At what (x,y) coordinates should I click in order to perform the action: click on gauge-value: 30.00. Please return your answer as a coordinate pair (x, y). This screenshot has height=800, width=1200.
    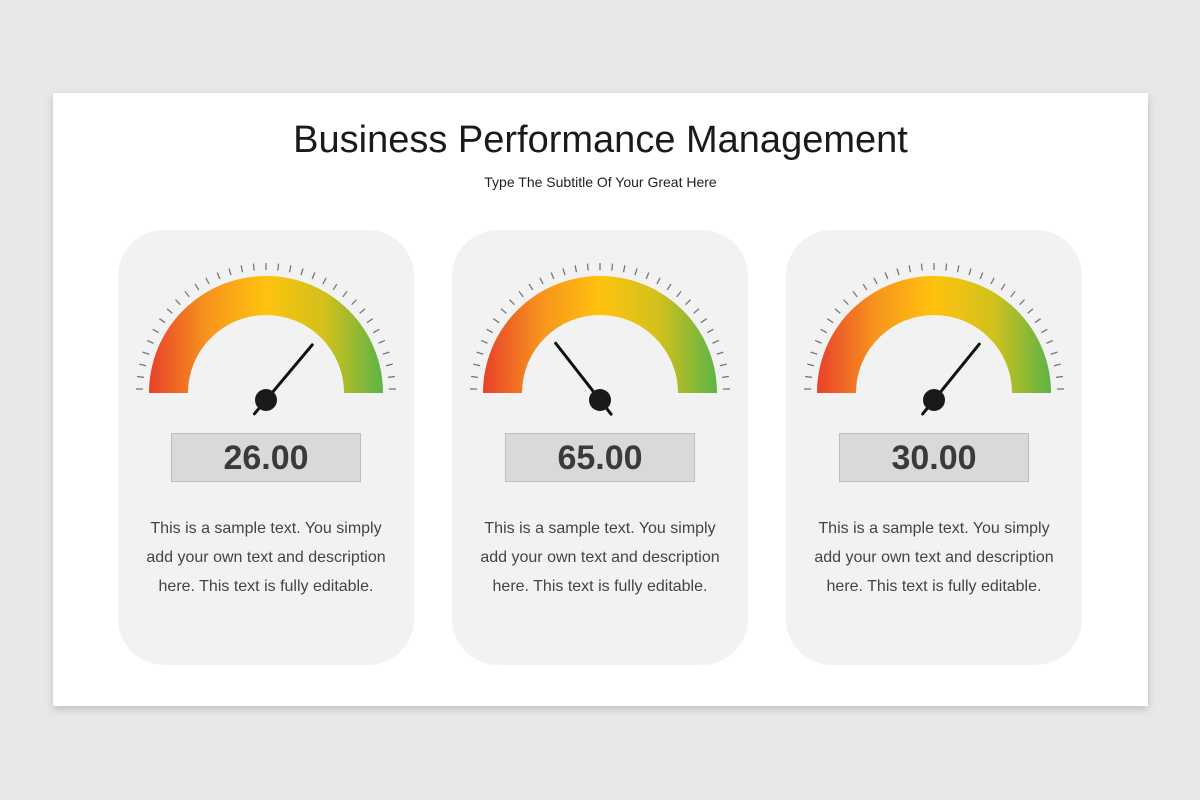
    Looking at the image, I should click on (934, 457).